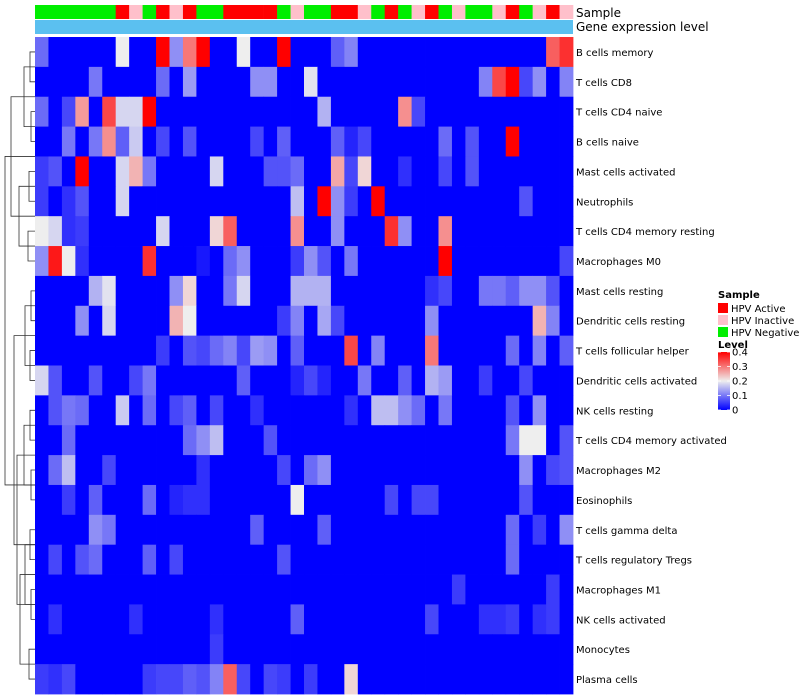 This screenshot has width=800, height=700. I want to click on row-label: Dendritic cells activated, so click(636, 381).